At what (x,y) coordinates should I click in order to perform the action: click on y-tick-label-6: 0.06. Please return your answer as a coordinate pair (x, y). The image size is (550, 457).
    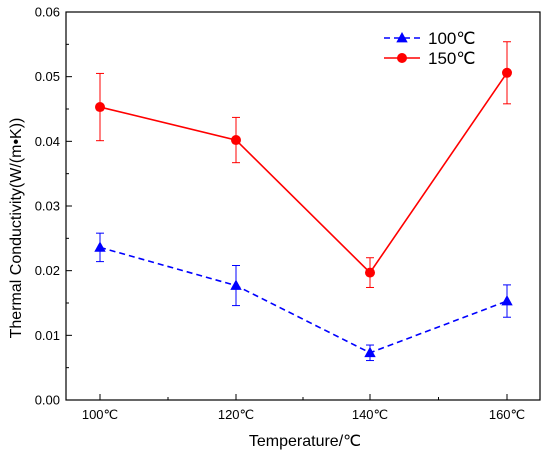
    Looking at the image, I should click on (47, 12).